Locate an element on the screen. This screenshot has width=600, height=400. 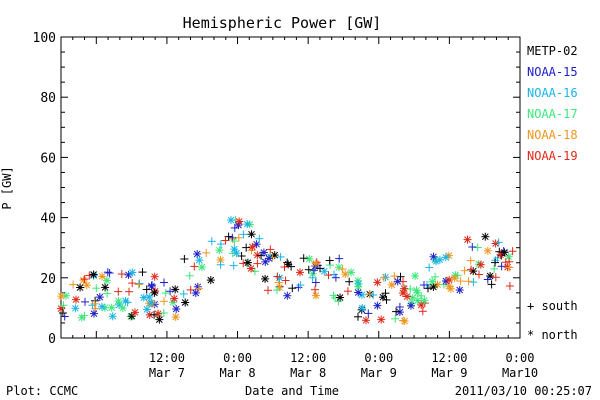
x-tick-date-label: Mar 7 is located at coordinates (167, 373).